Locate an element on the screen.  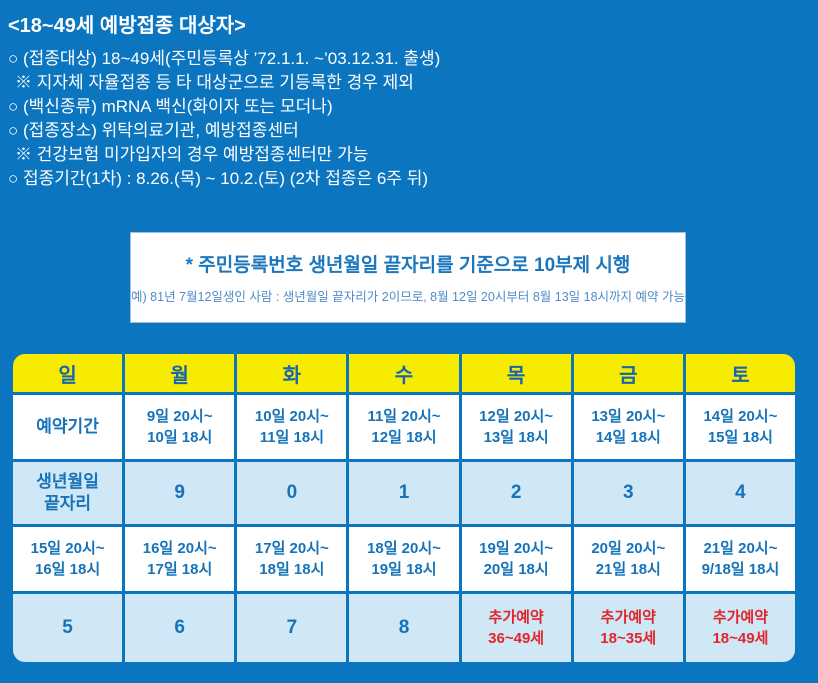
day-header-wed: 수 is located at coordinates (404, 373).